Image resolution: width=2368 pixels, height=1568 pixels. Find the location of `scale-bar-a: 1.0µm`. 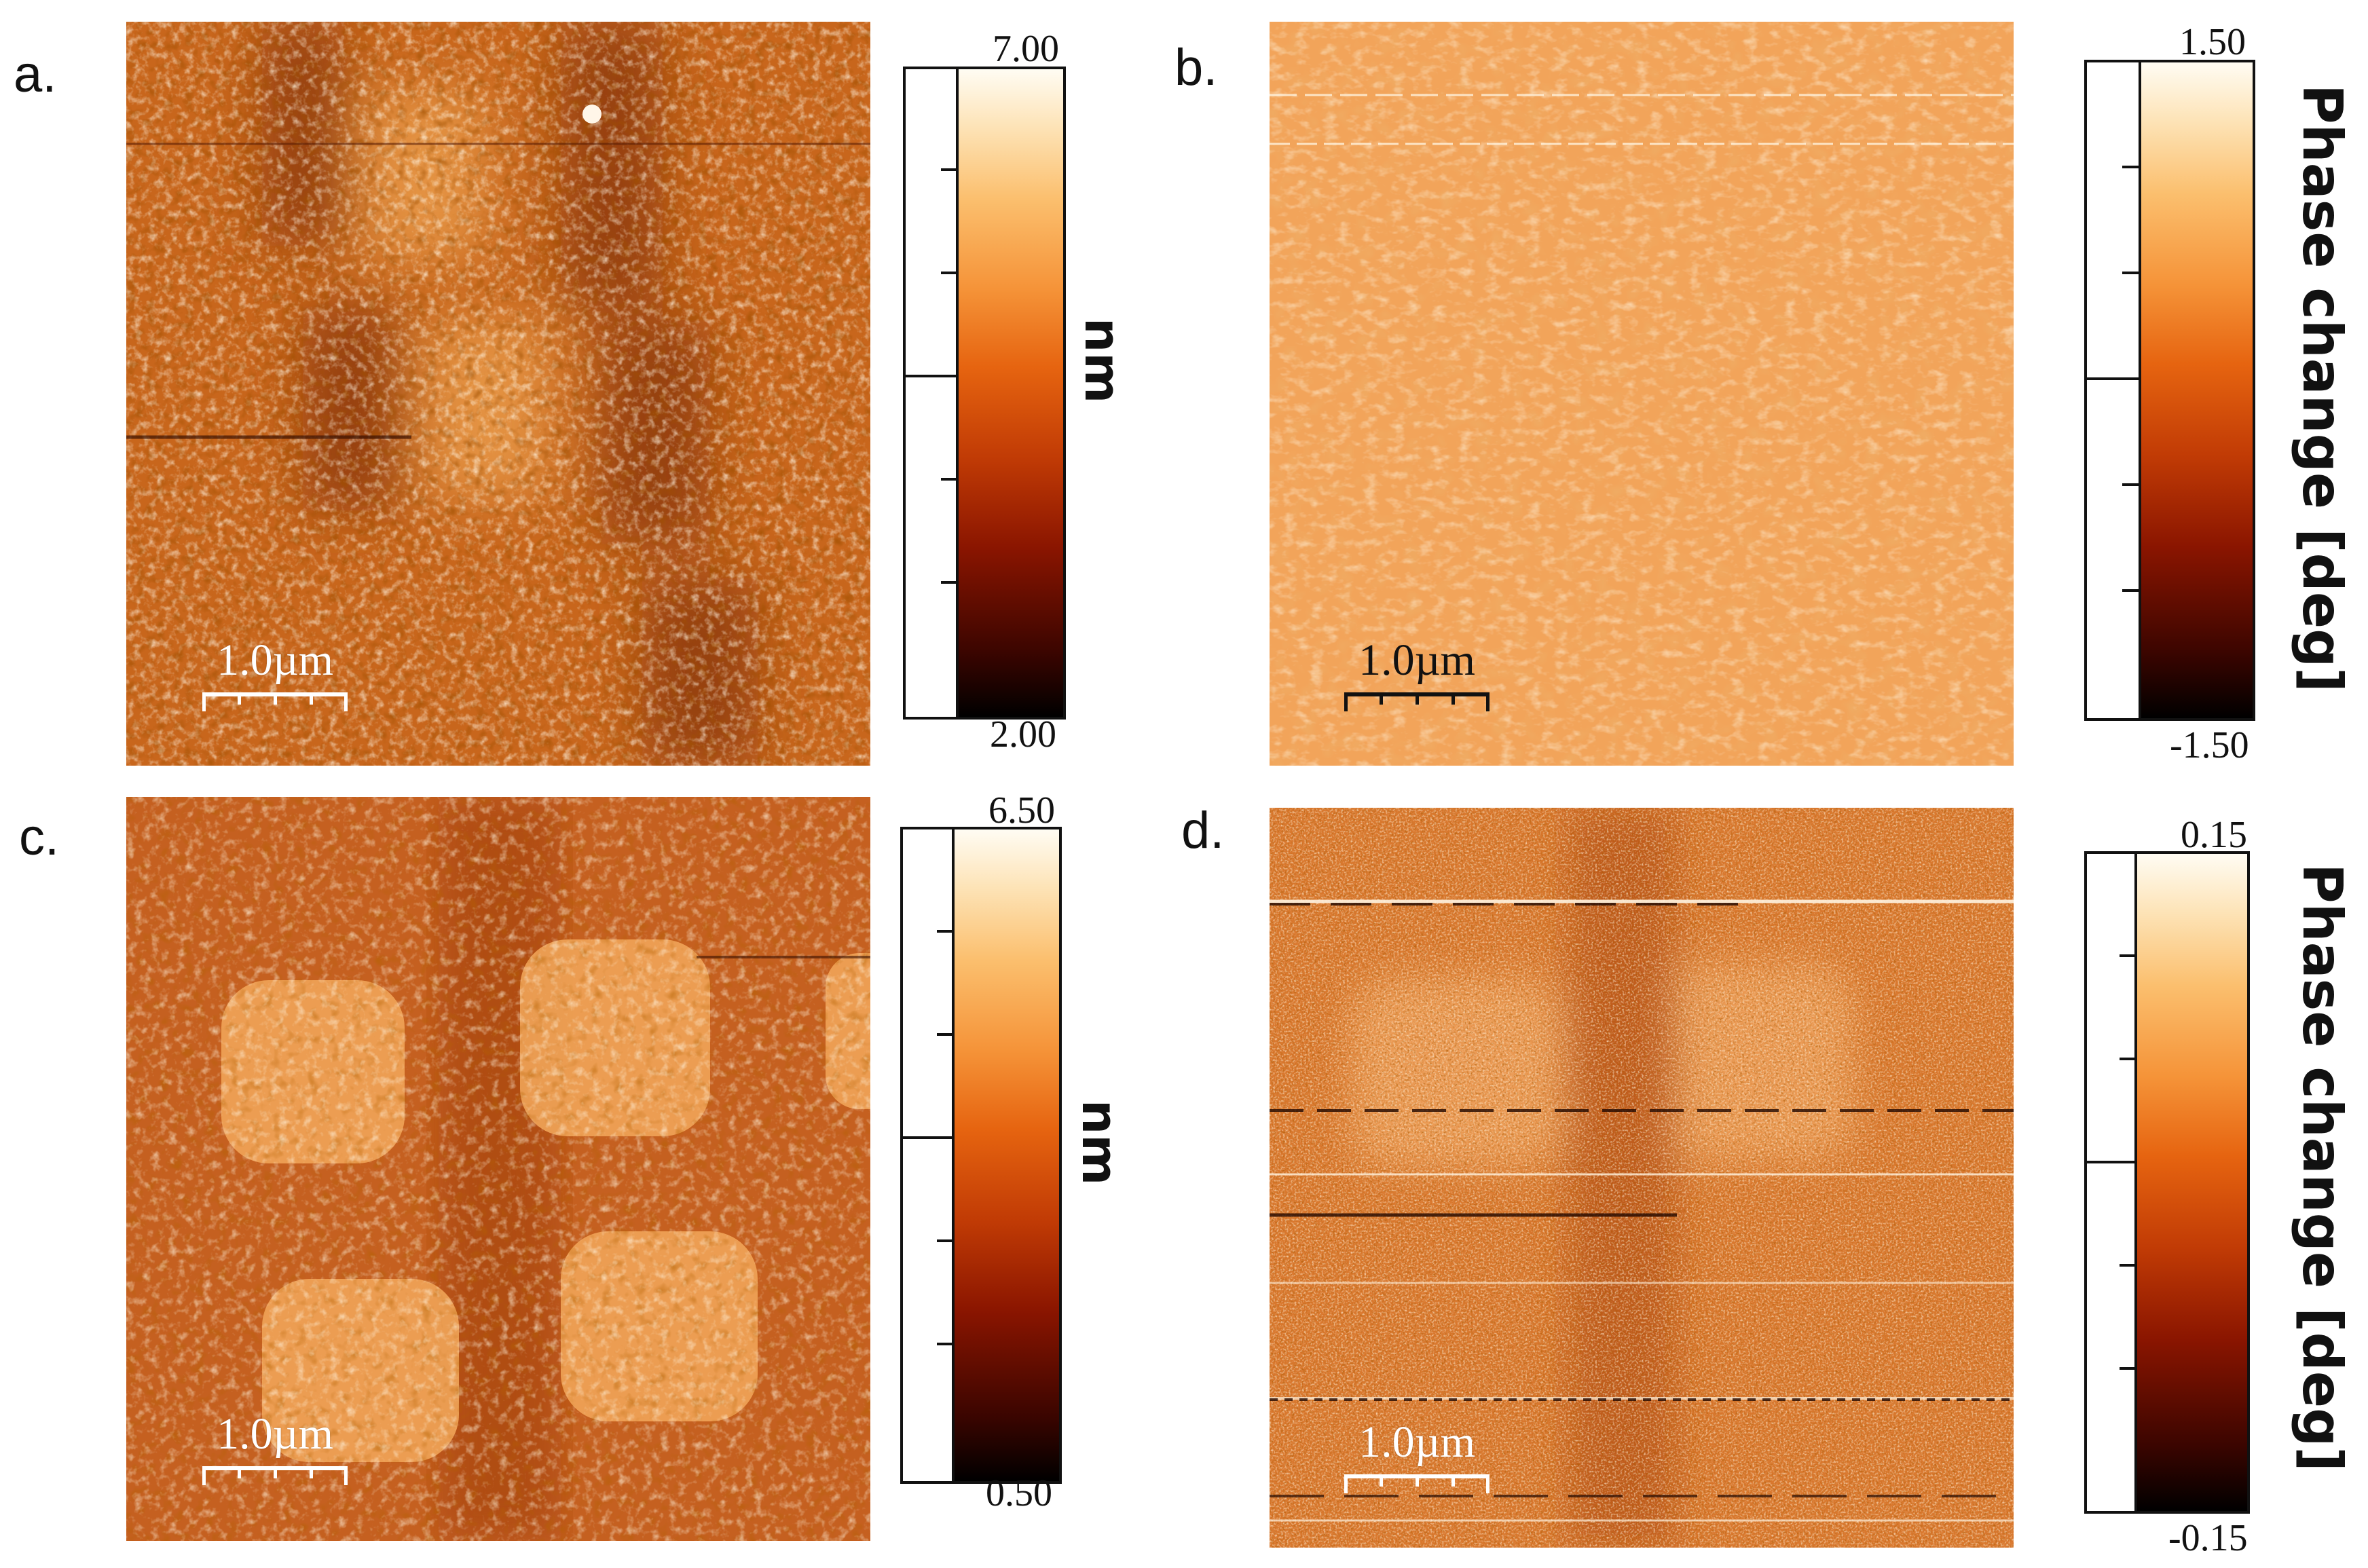

scale-bar-a: 1.0µm is located at coordinates (275, 676).